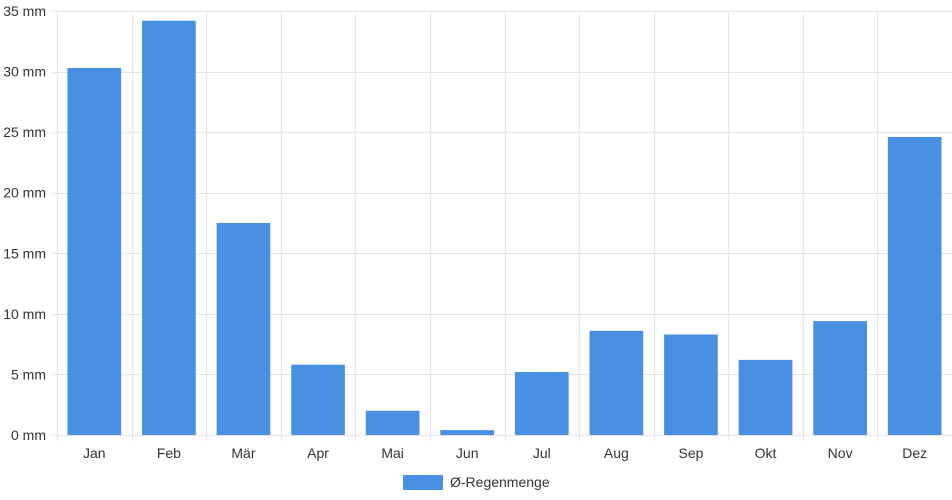 Image resolution: width=952 pixels, height=500 pixels. Describe the element at coordinates (467, 432) in the screenshot. I see `bar-jun` at that location.